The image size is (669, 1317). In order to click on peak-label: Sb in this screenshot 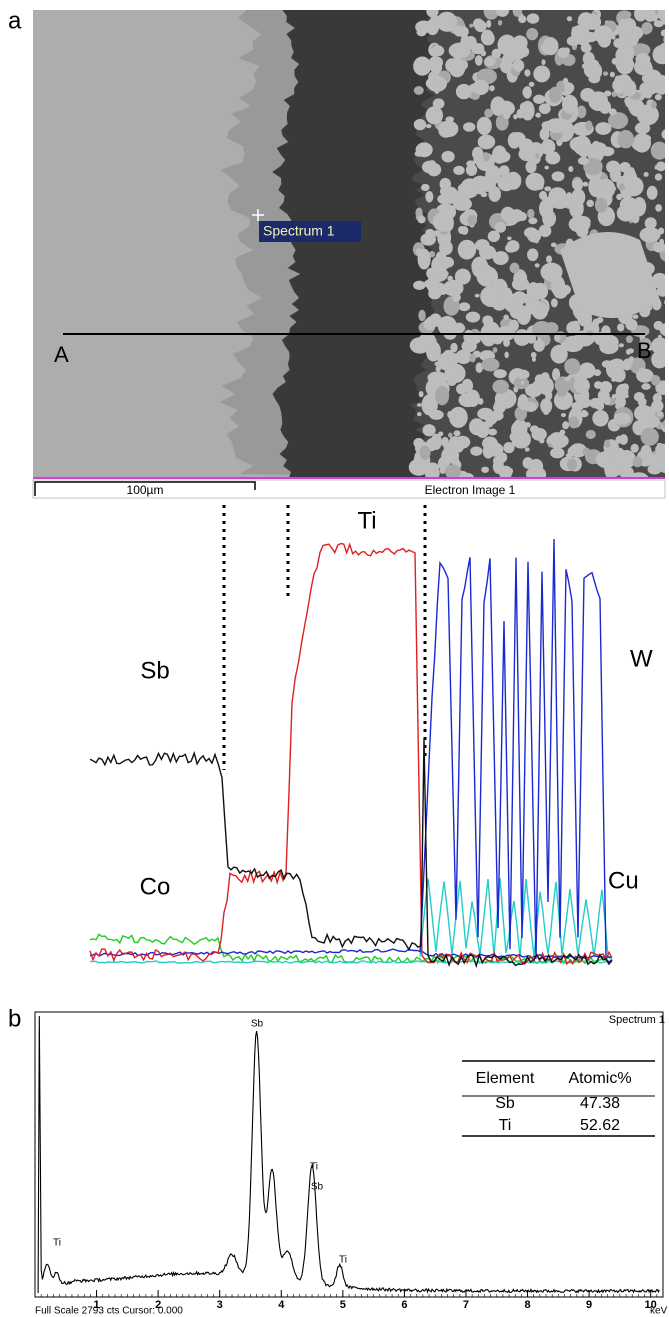, I will do `click(317, 1187)`.